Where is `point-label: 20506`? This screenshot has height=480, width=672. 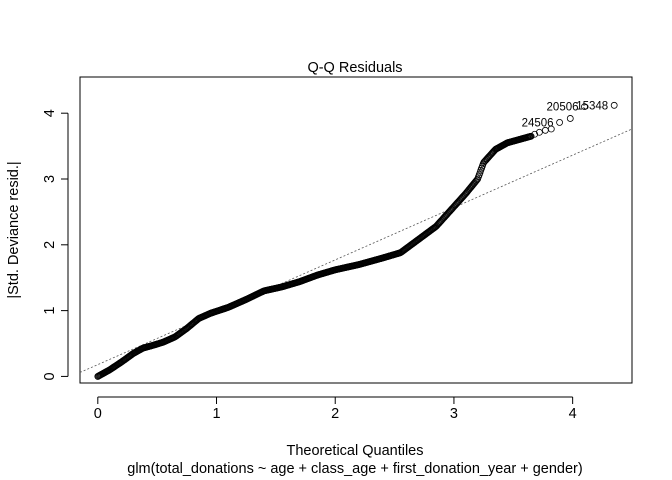
point-label: 20506 is located at coordinates (563, 108).